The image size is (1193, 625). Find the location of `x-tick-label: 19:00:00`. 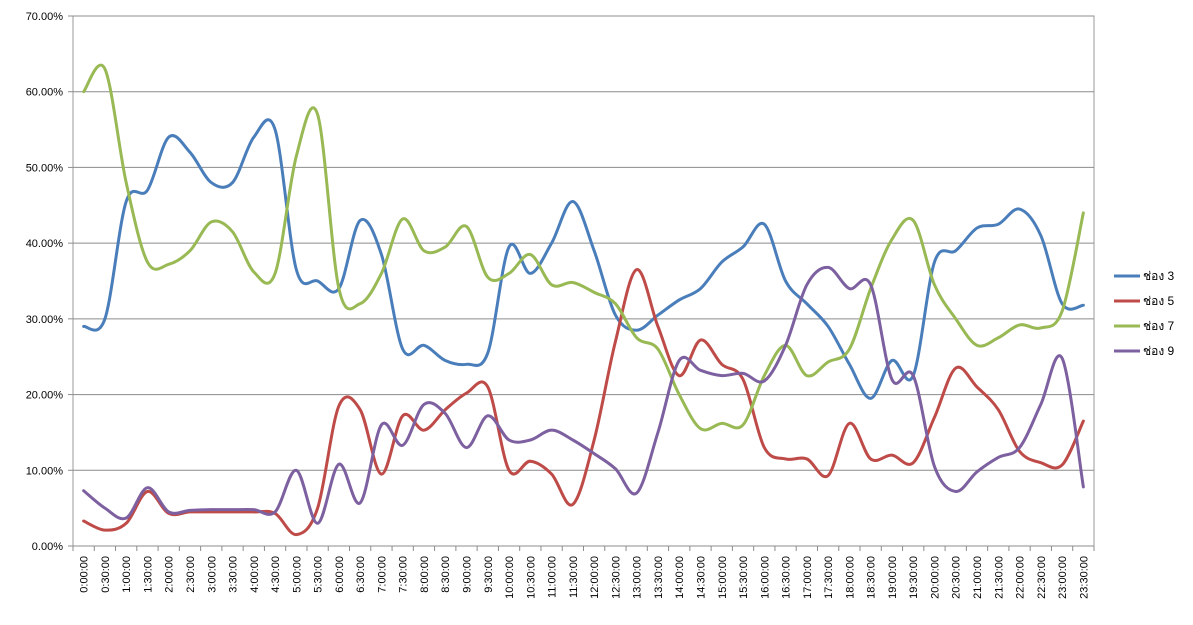

x-tick-label: 19:00:00 is located at coordinates (893, 577).